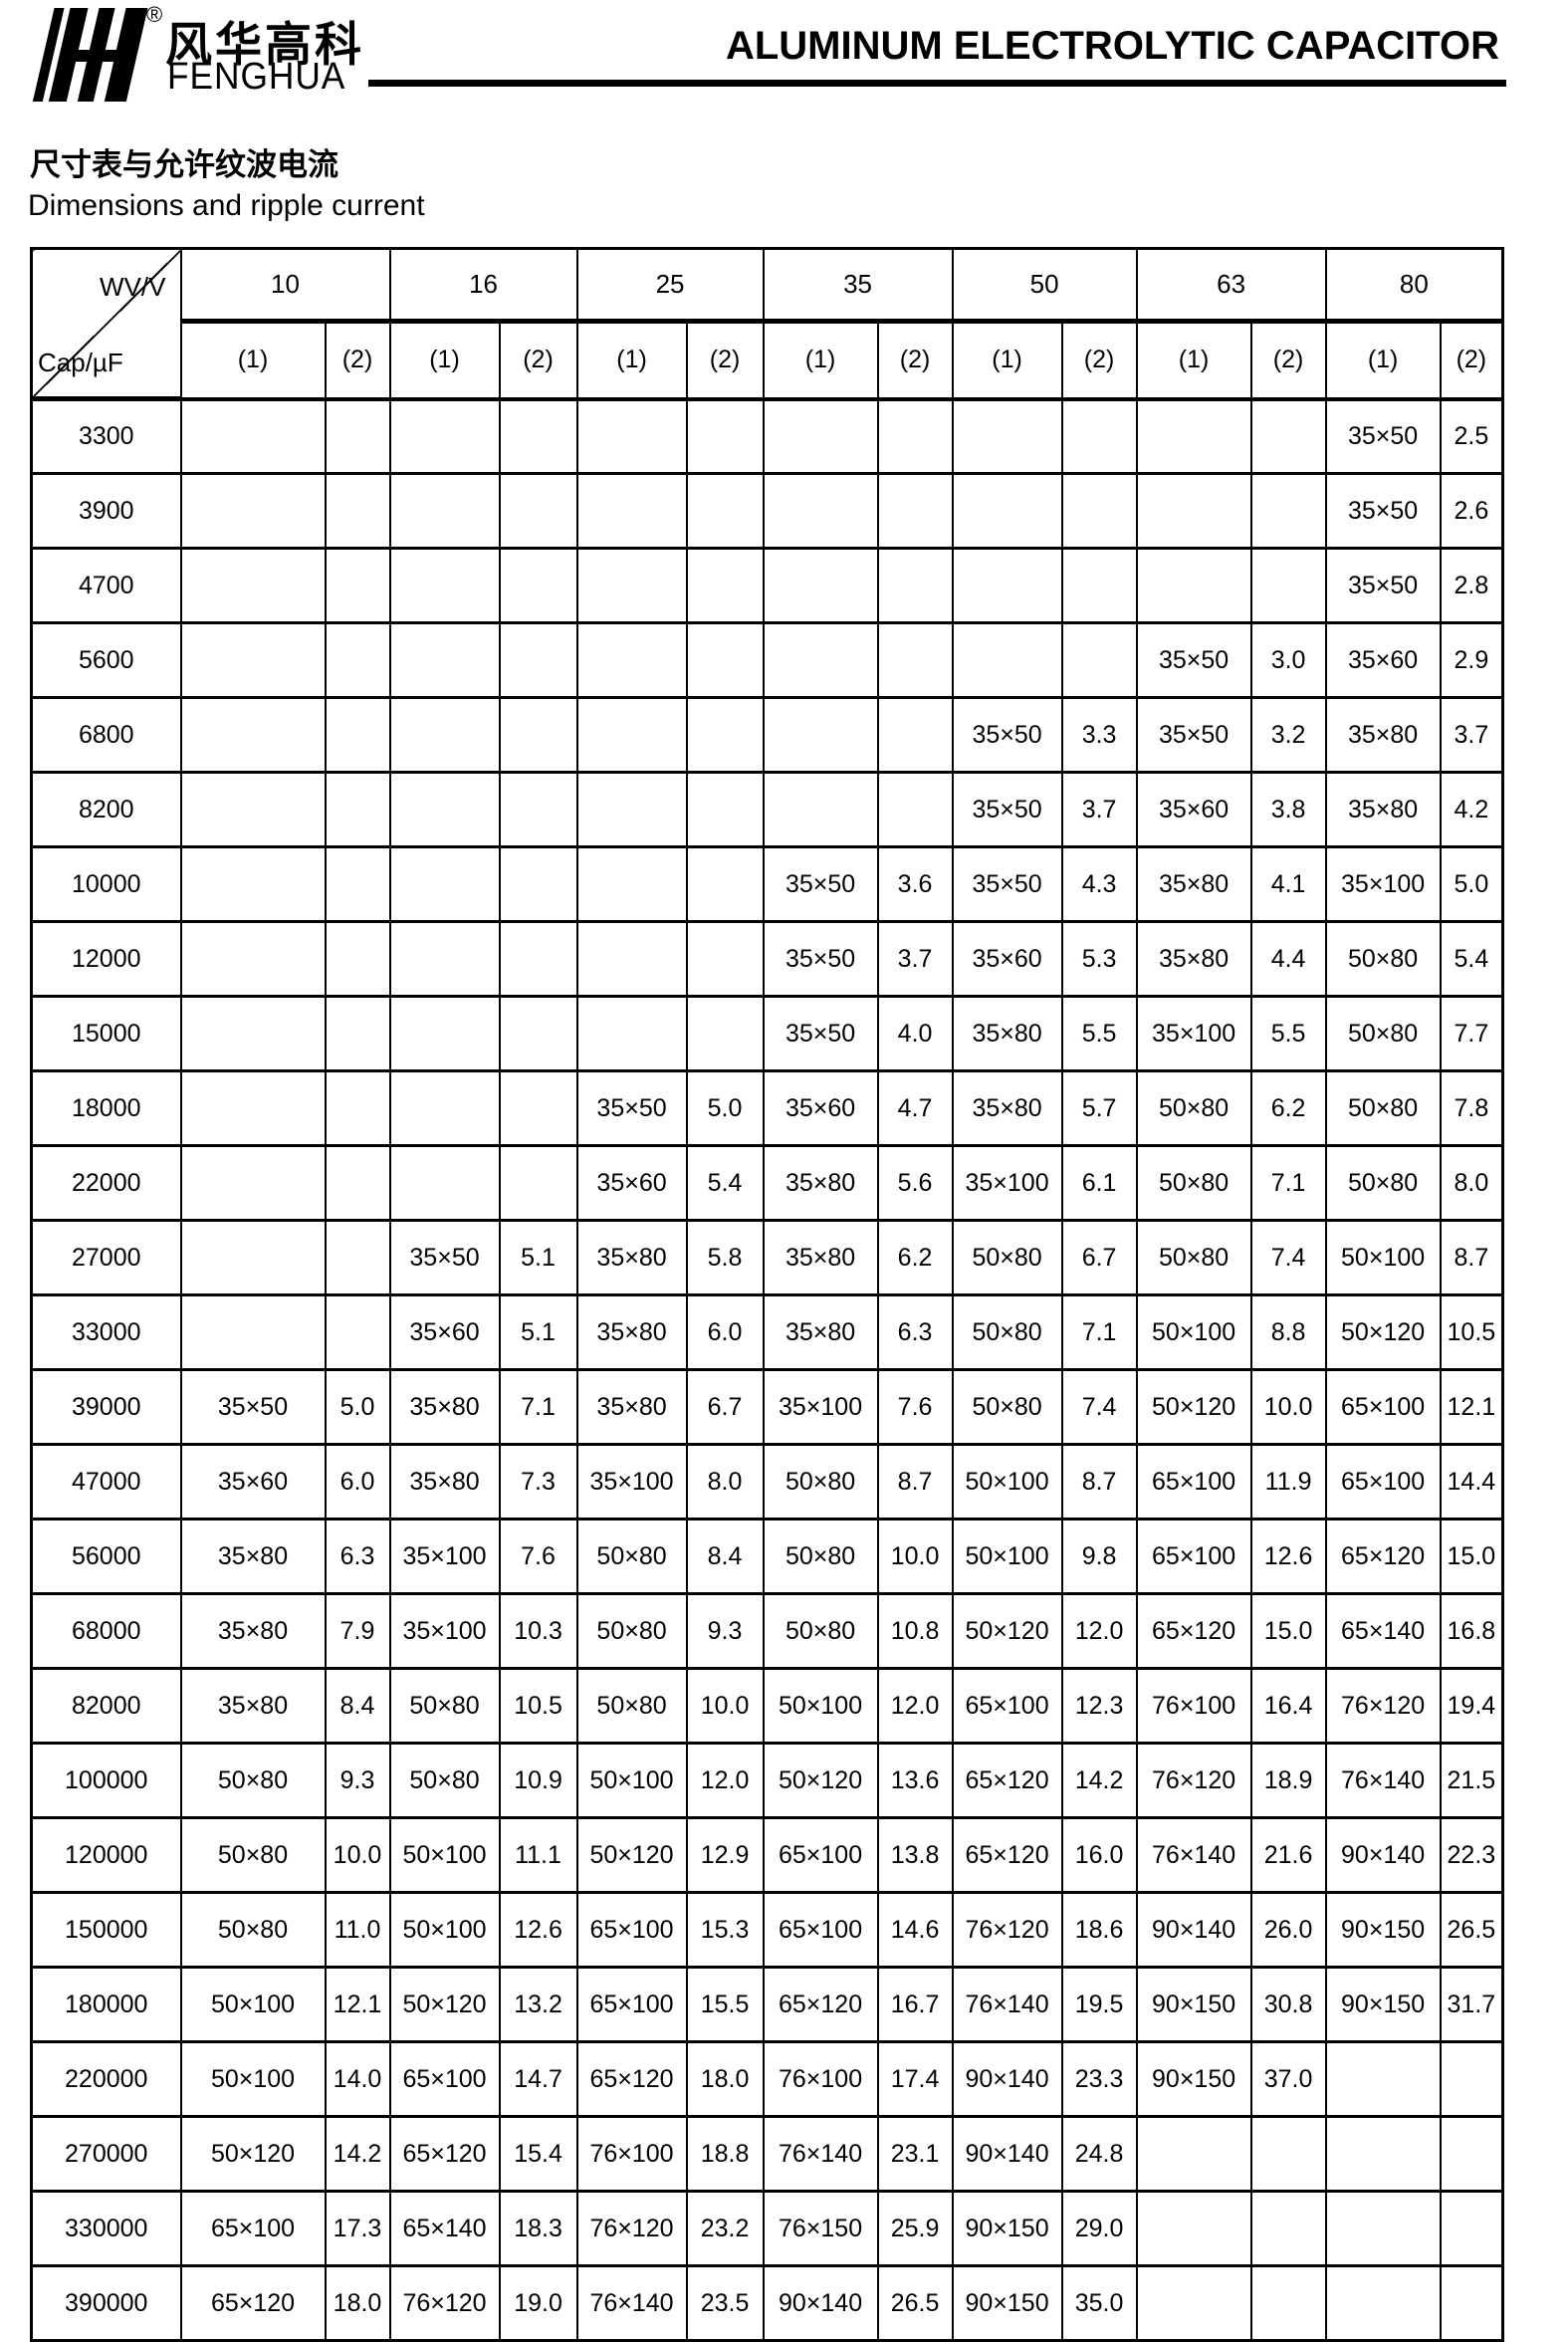 This screenshot has width=1568, height=2342. I want to click on ripple-cell: 7.1, so click(1099, 1332).